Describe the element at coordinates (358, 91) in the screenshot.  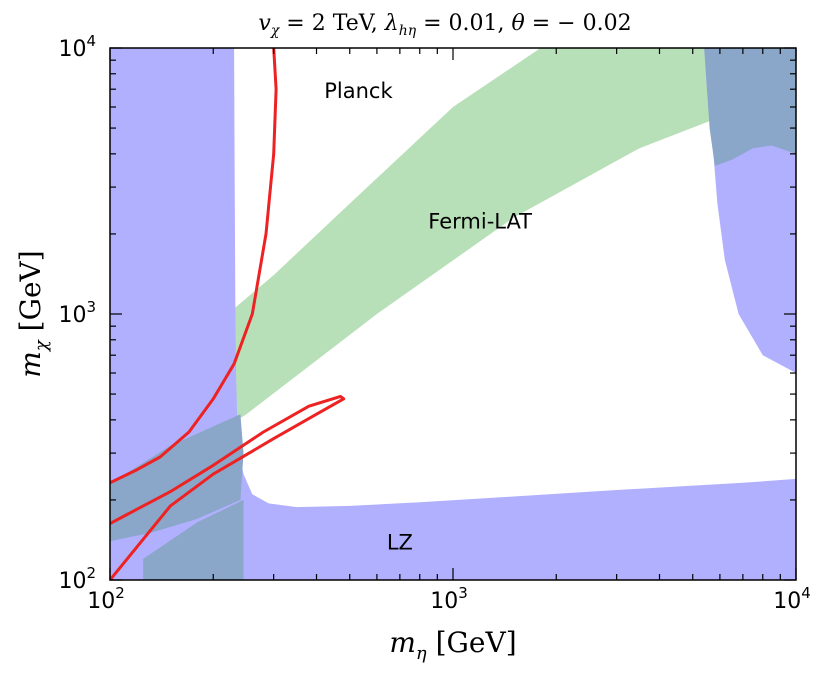
I see `annotation-planck: Planck` at that location.